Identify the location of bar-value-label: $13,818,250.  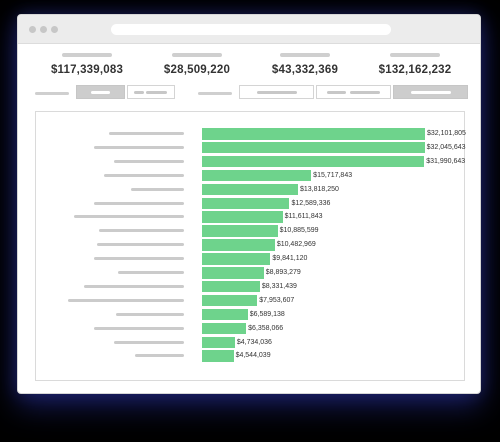
(319, 189).